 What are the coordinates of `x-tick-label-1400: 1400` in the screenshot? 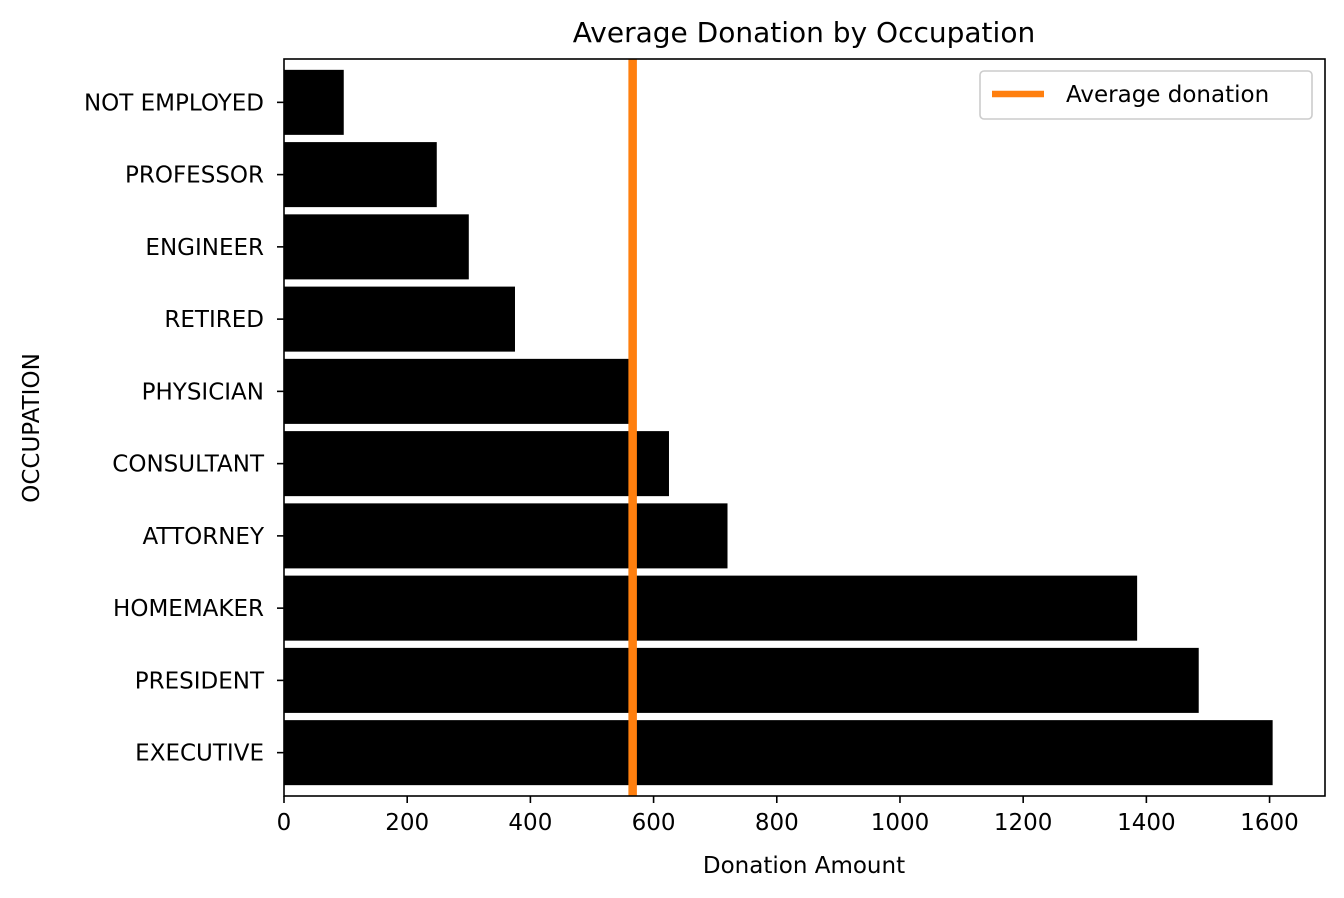 It's located at (1146, 823).